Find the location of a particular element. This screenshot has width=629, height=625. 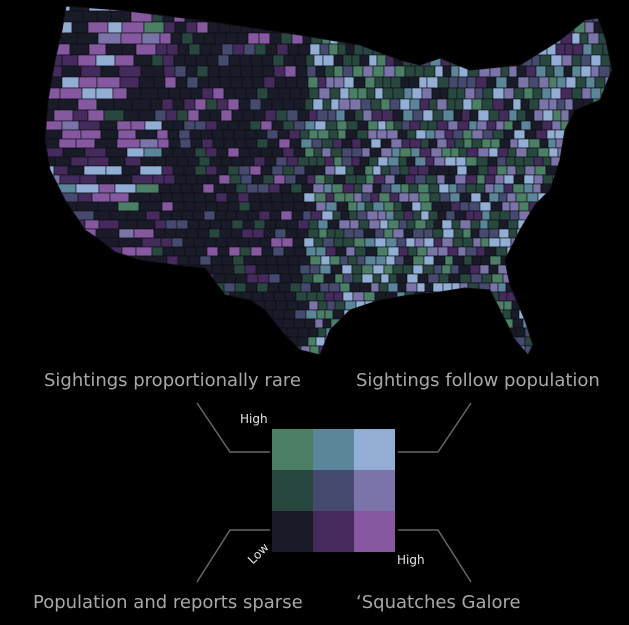

connector-top-right is located at coordinates (435, 427).